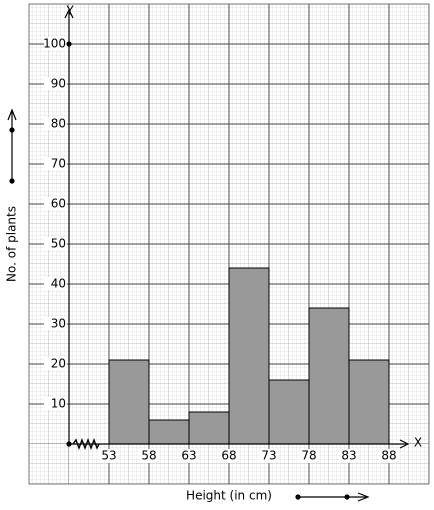  I want to click on y-tick-label: 60, so click(58, 204).